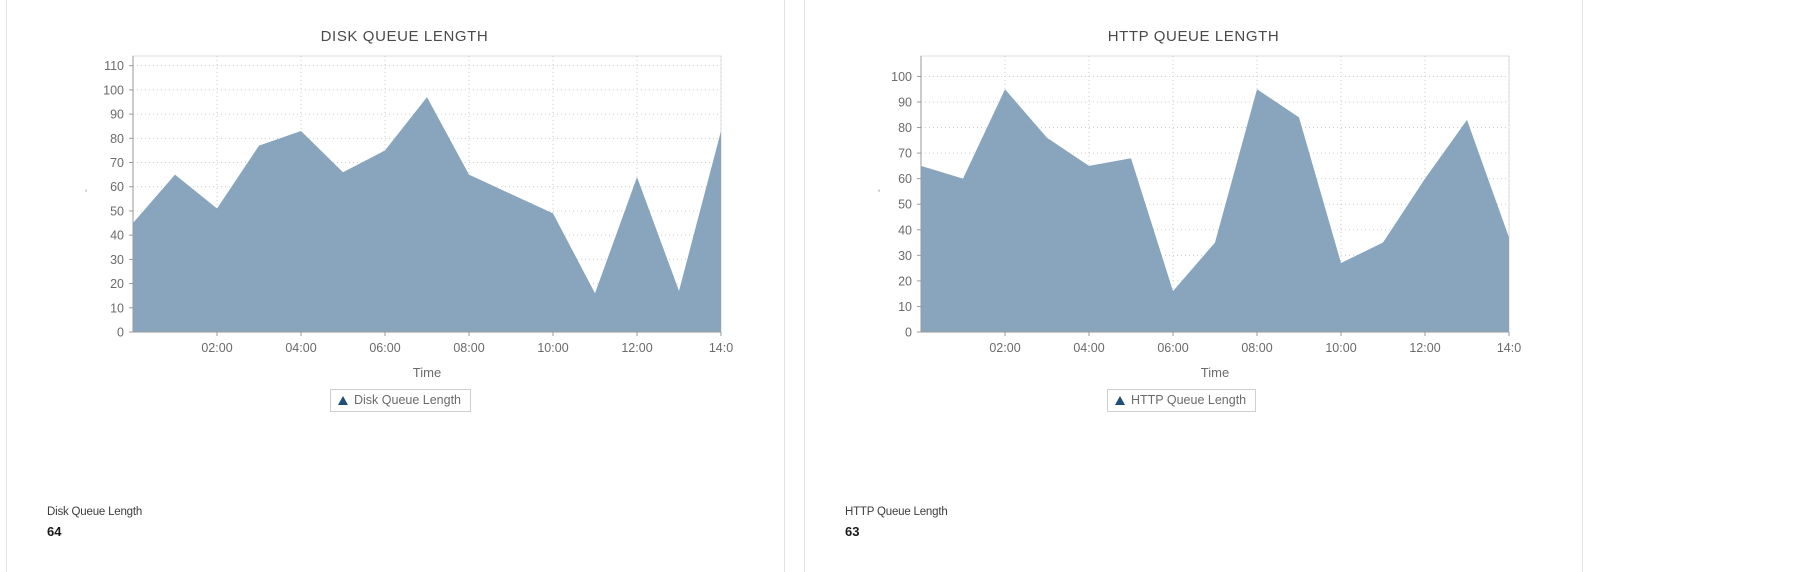  What do you see at coordinates (794, 286) in the screenshot?
I see `panel-gap` at bounding box center [794, 286].